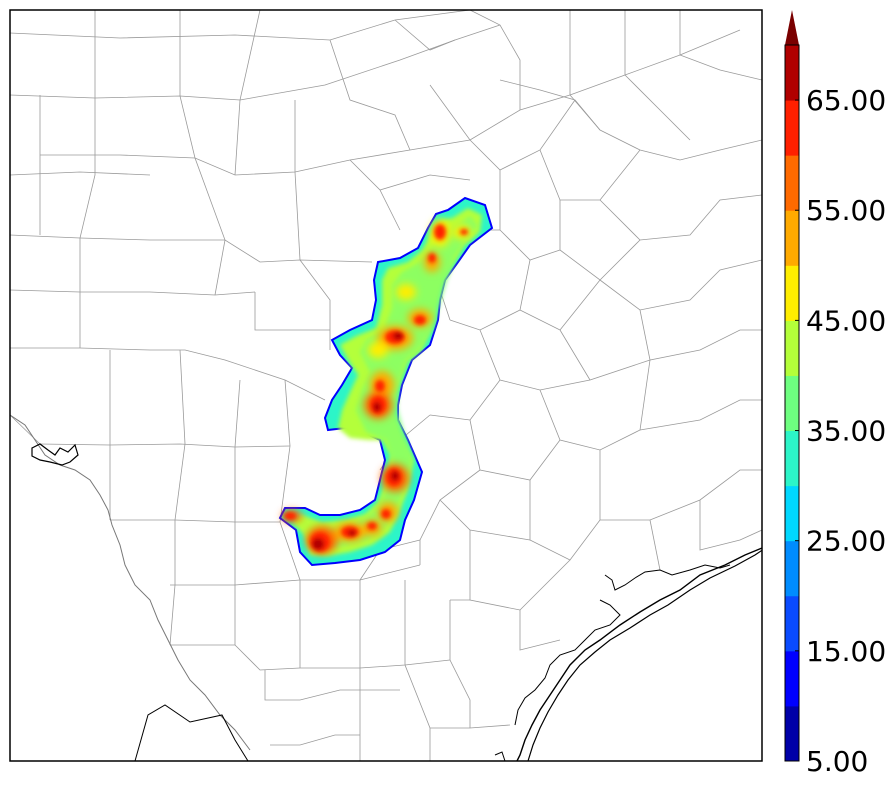  What do you see at coordinates (846, 100) in the screenshot?
I see `colorbar-tick-label: 65.00` at bounding box center [846, 100].